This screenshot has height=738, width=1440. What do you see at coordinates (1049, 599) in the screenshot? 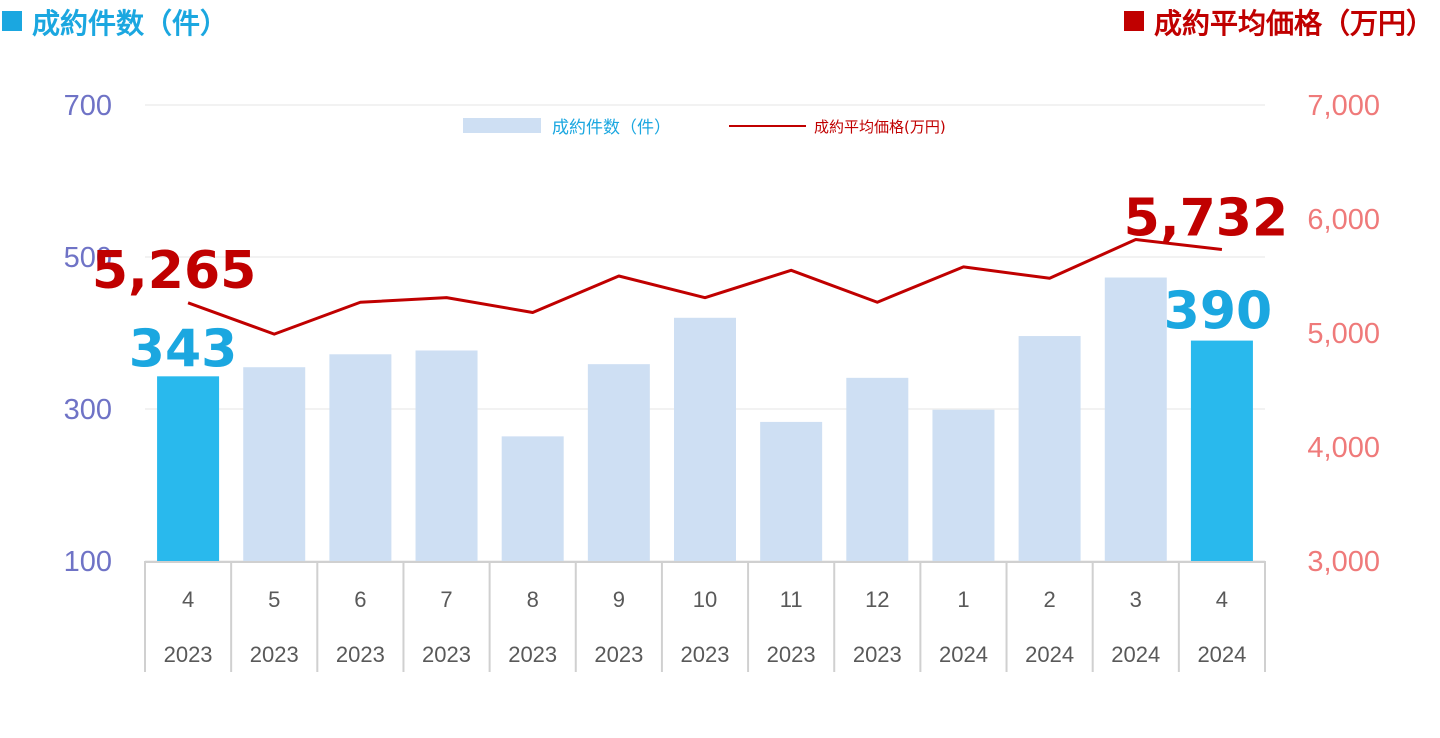
I see `month-label: 2` at bounding box center [1049, 599].